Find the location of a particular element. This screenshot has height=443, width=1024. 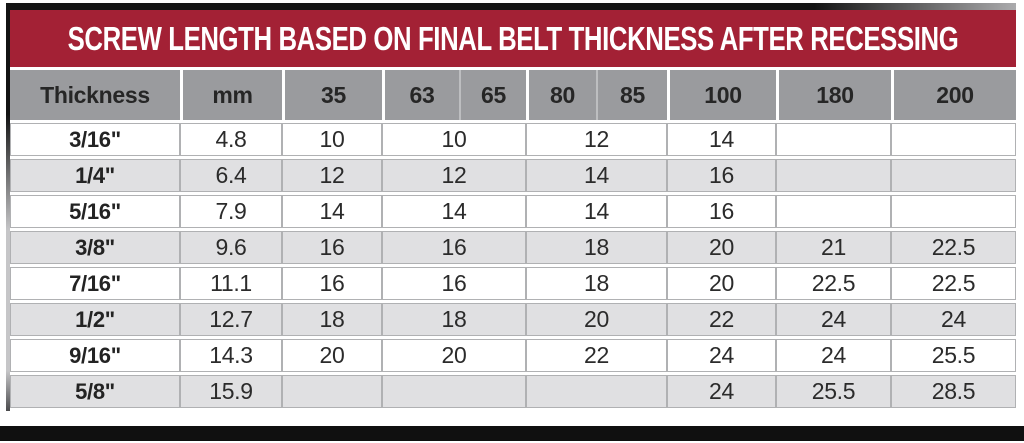

thickness-cell: 3/8" is located at coordinates (95, 247).